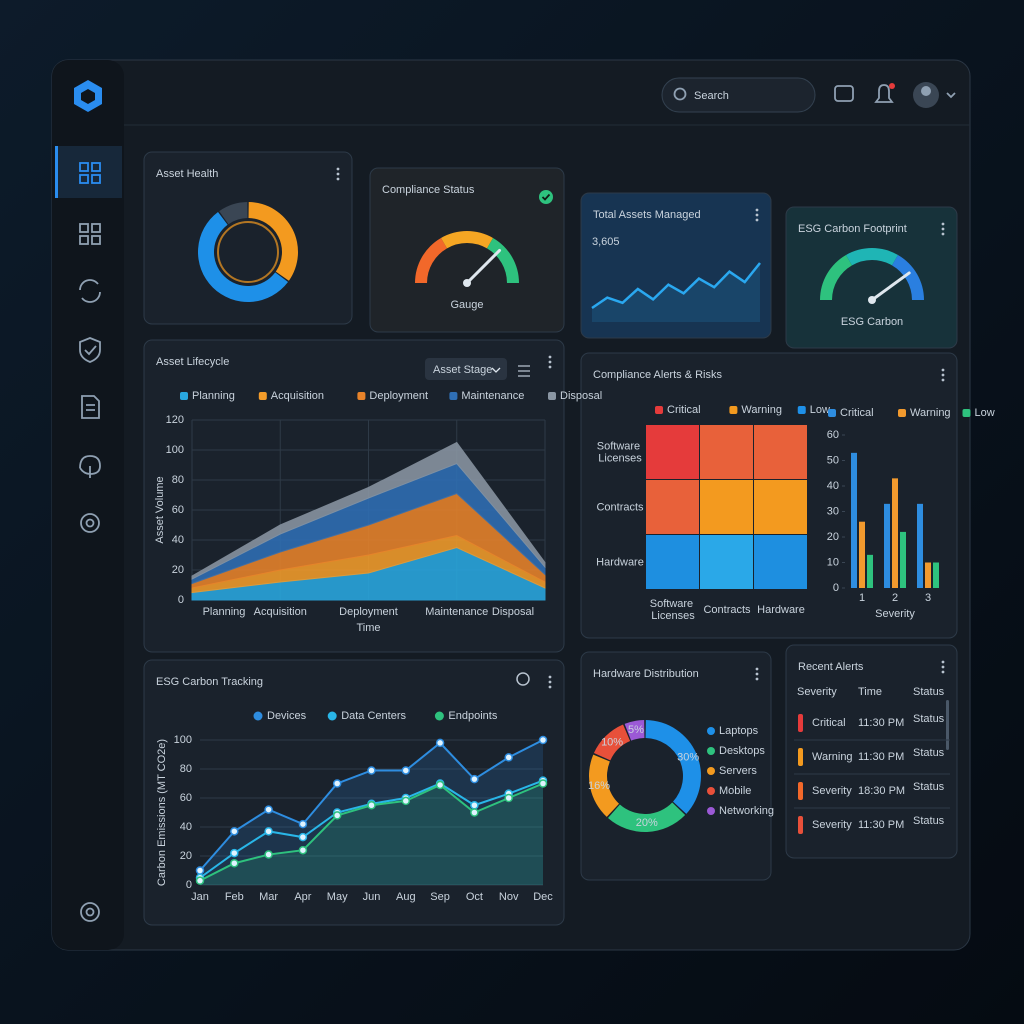 This screenshot has height=1024, width=1024. I want to click on donut-segment, so click(673, 767).